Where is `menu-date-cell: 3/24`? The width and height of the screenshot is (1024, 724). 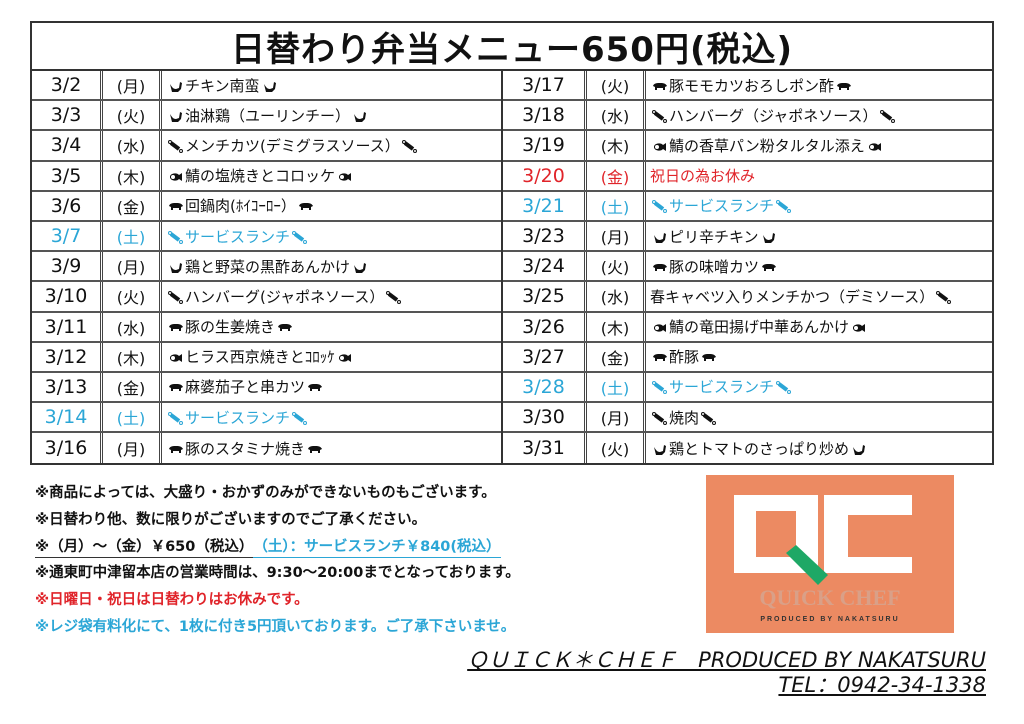 menu-date-cell: 3/24 is located at coordinates (545, 266).